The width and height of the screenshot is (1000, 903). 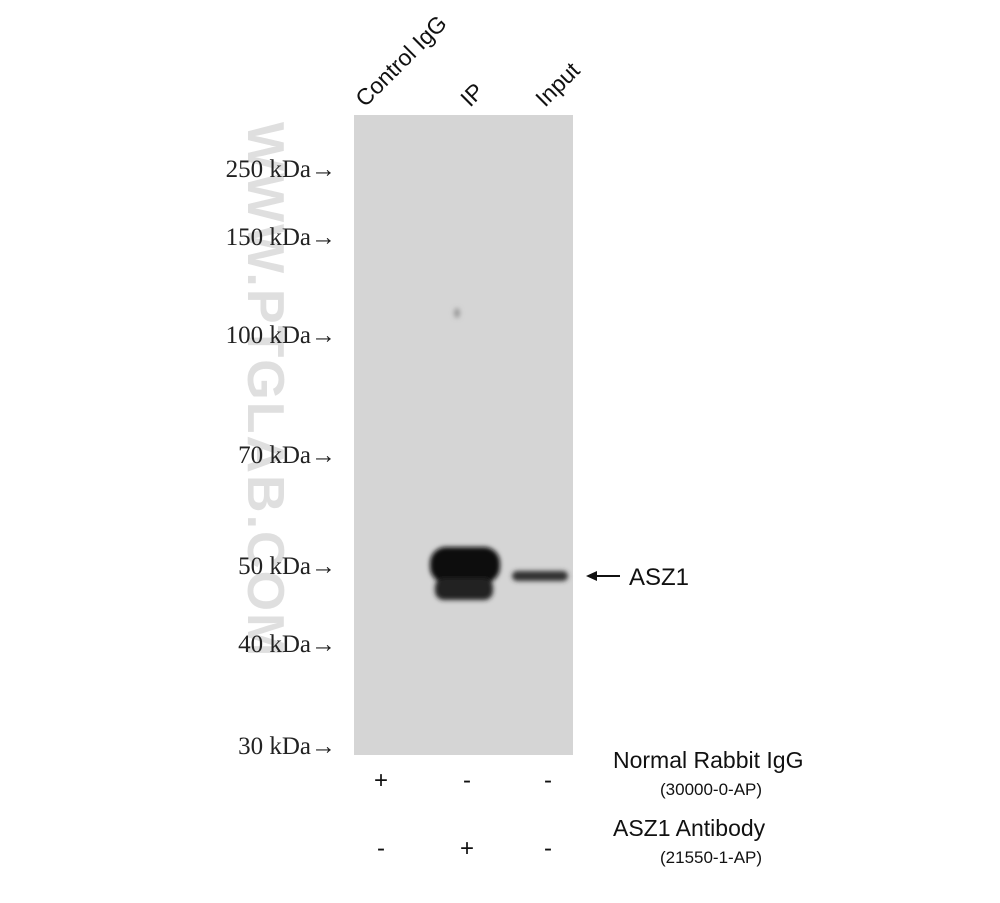 What do you see at coordinates (287, 566) in the screenshot?
I see `marker-label: 50 kDa→` at bounding box center [287, 566].